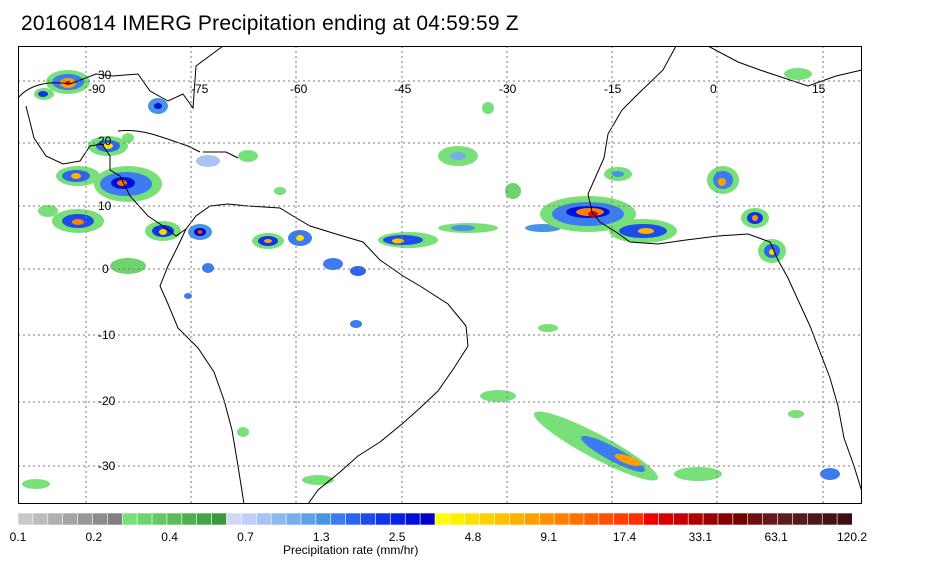  I want to click on colorbar-tick: 0.4, so click(169, 537).